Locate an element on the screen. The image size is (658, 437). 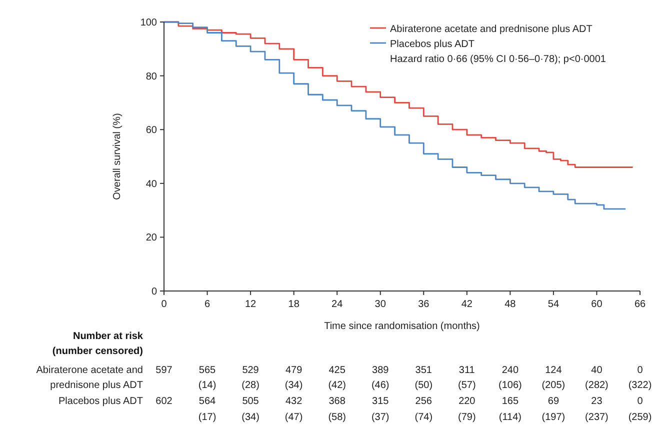
text: Number at risk is located at coordinates (108, 336).